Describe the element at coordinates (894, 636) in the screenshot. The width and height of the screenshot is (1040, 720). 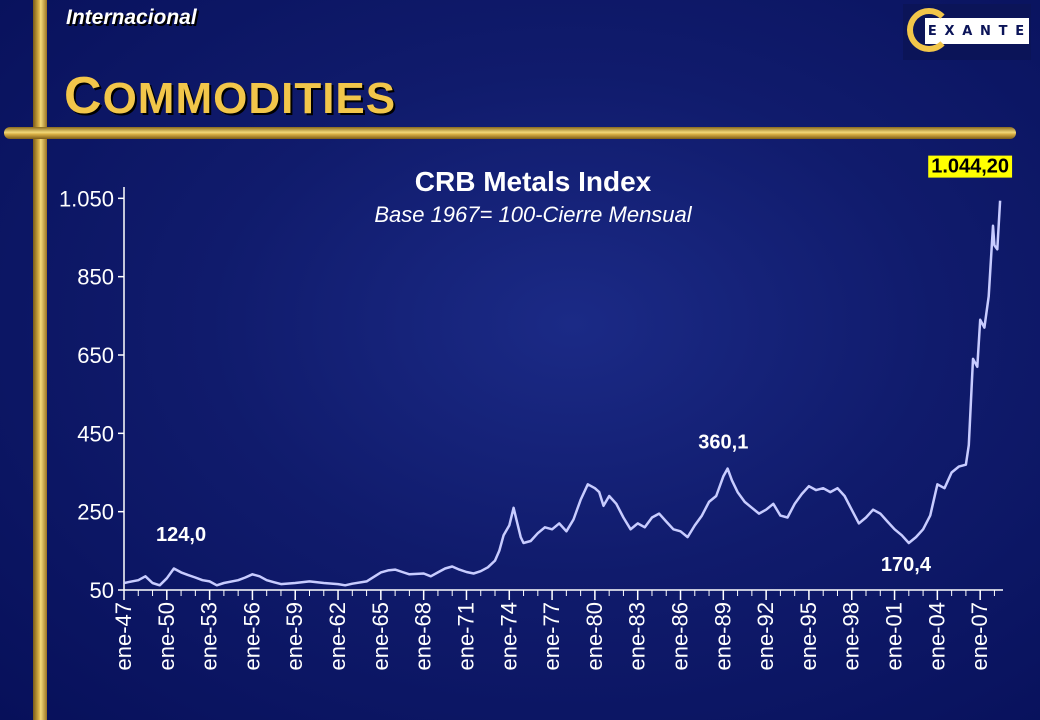
I see `x-tick-label: ene-01` at that location.